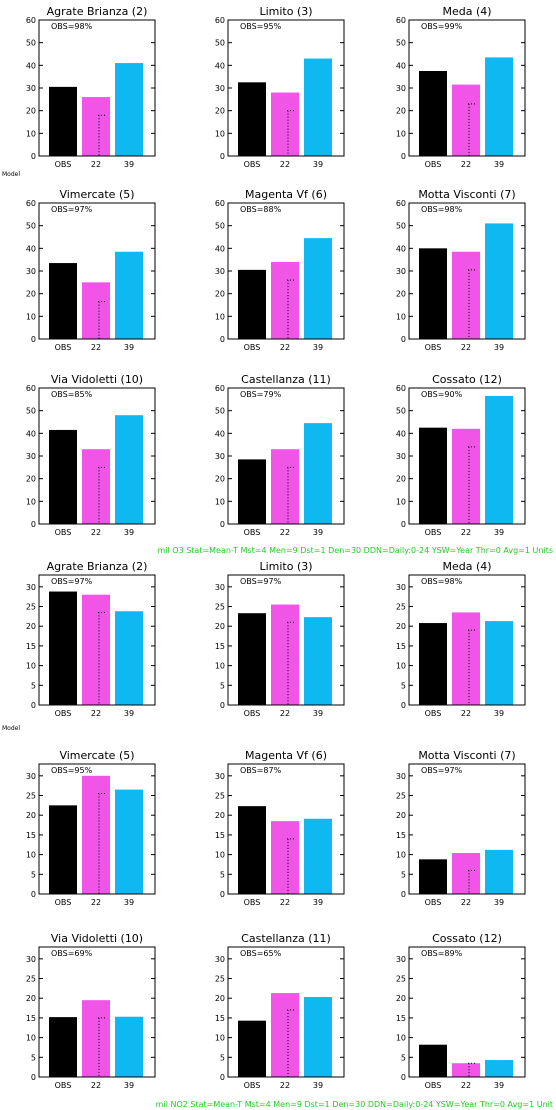 Image resolution: width=556 pixels, height=1110 pixels. Describe the element at coordinates (72, 581) in the screenshot. I see `obs-percentage: OBS=97%` at that location.